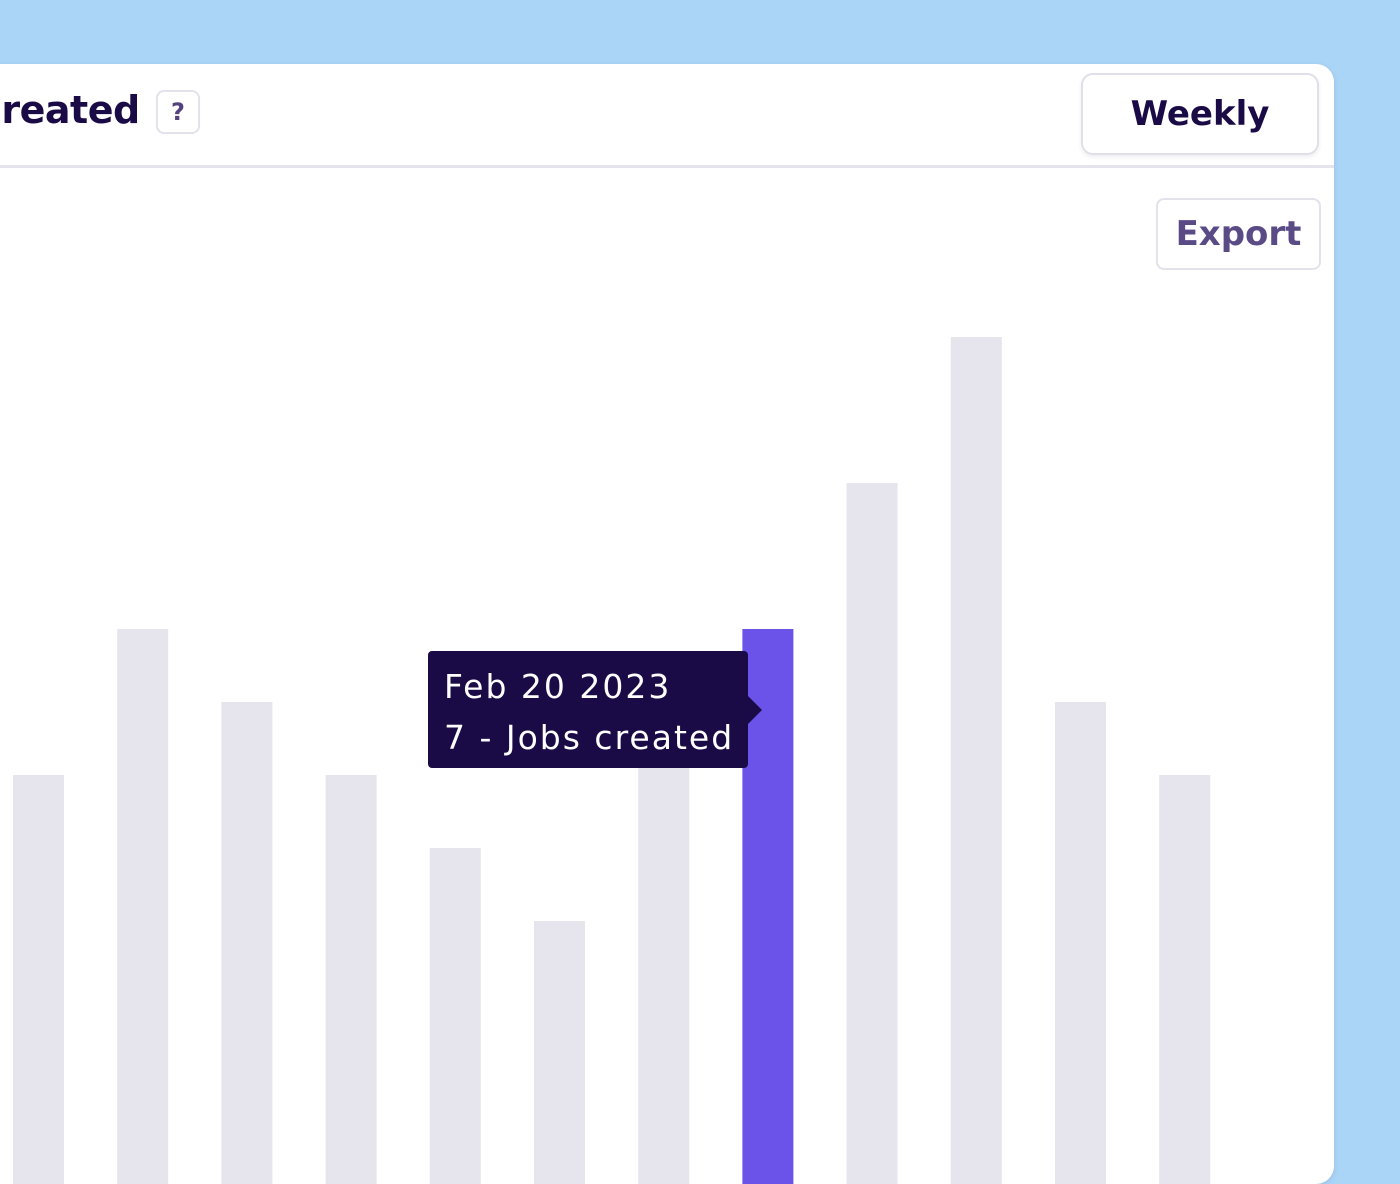 The image size is (1400, 1184). I want to click on chart-title: Created, so click(70, 110).